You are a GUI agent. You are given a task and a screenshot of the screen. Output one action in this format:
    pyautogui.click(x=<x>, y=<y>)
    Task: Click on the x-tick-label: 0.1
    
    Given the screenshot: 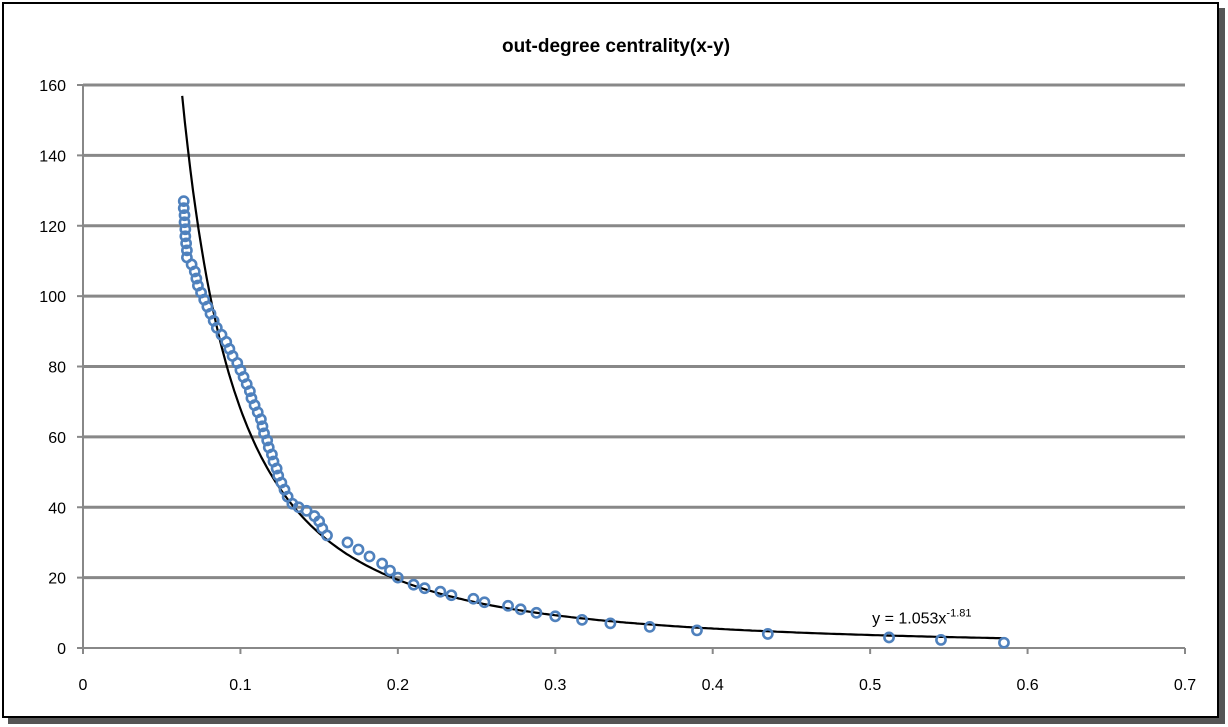 What is the action you would take?
    pyautogui.click(x=240, y=685)
    